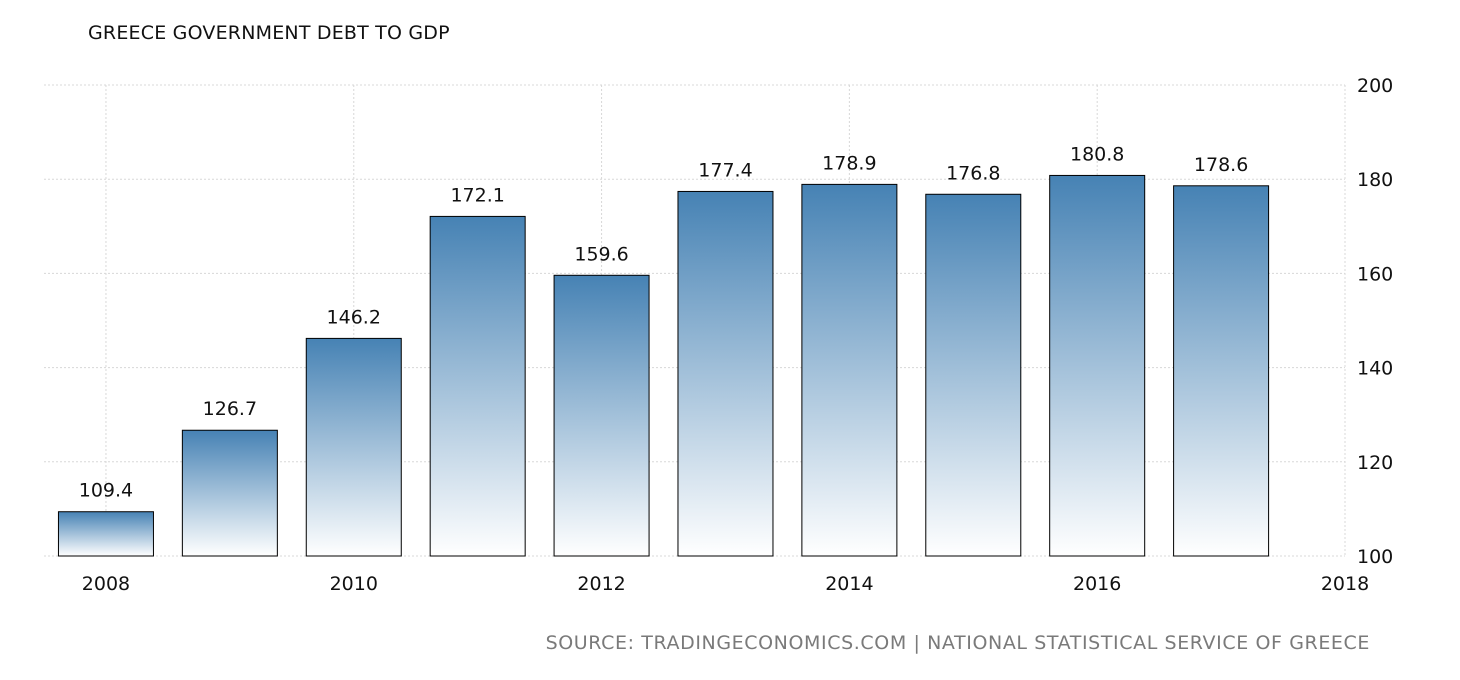 This screenshot has height=680, width=1460. Describe the element at coordinates (1375, 86) in the screenshot. I see `y-tick-label-200: 200` at that location.